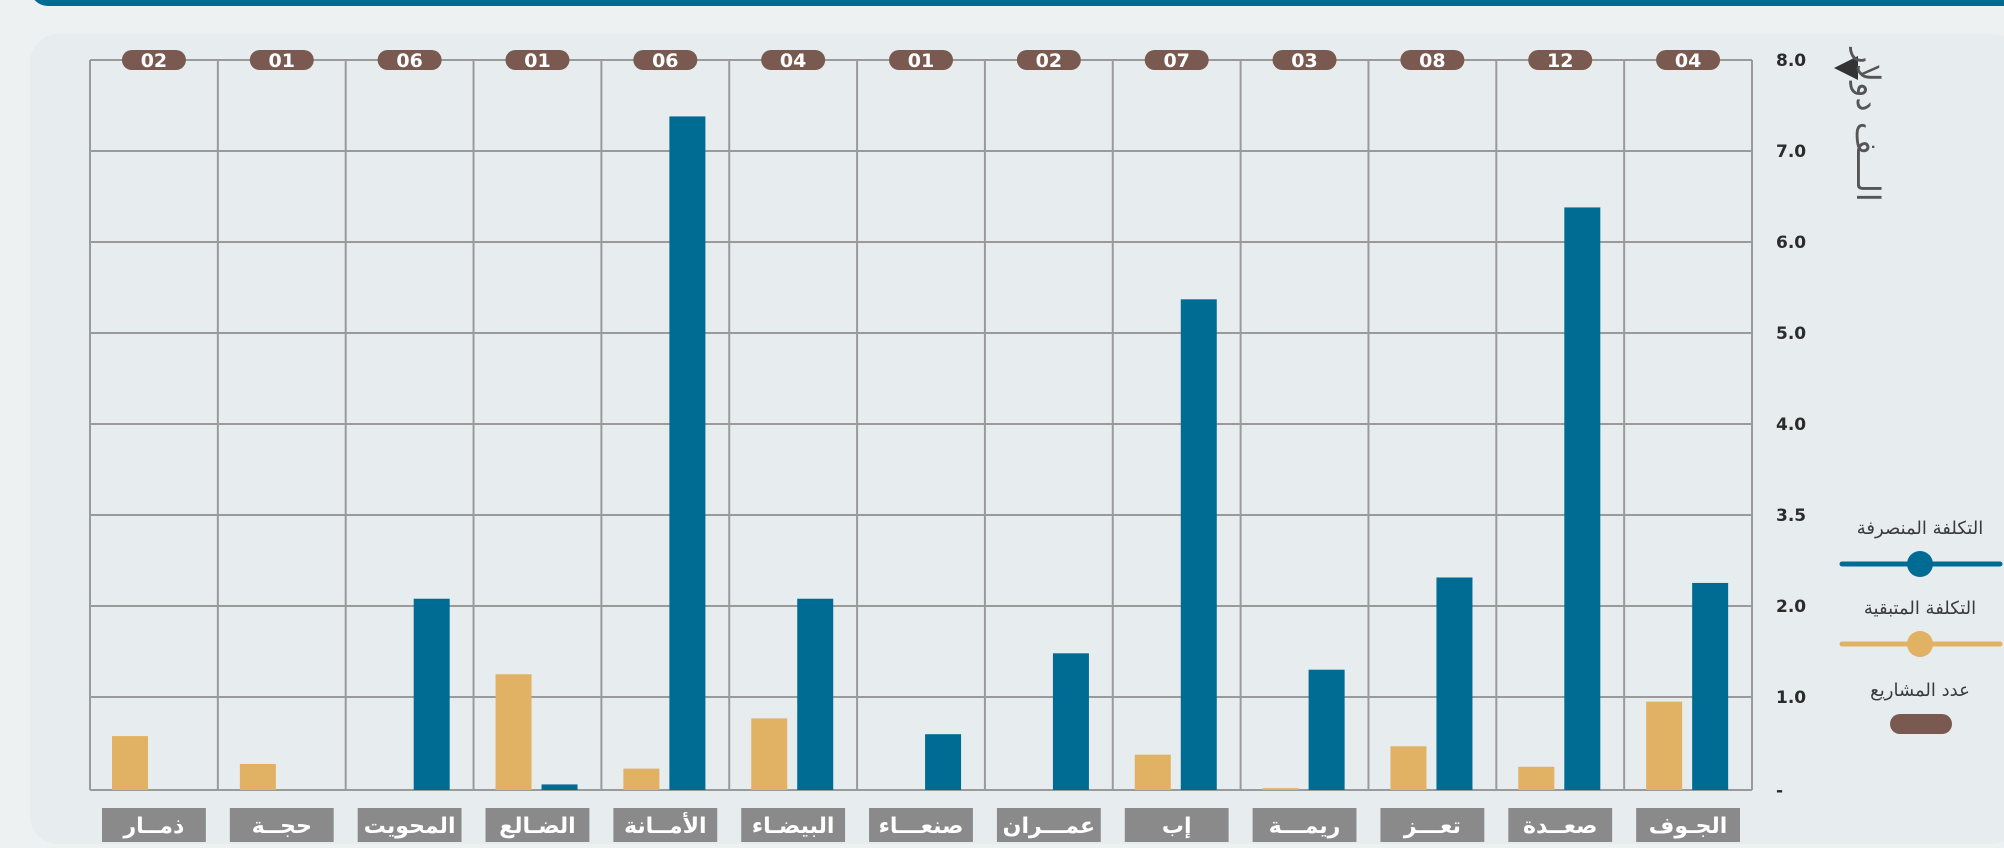 This screenshot has width=2004, height=848. I want to click on category-label: صنعـــاء, so click(921, 826).